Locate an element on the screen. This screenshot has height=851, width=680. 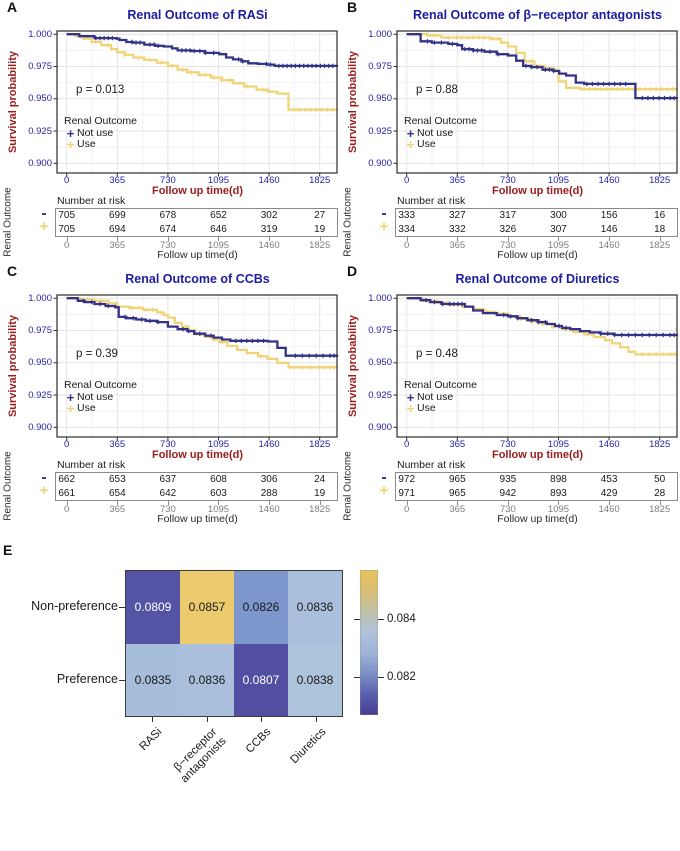
heatmap-cell: 0.0838 is located at coordinates (315, 679).